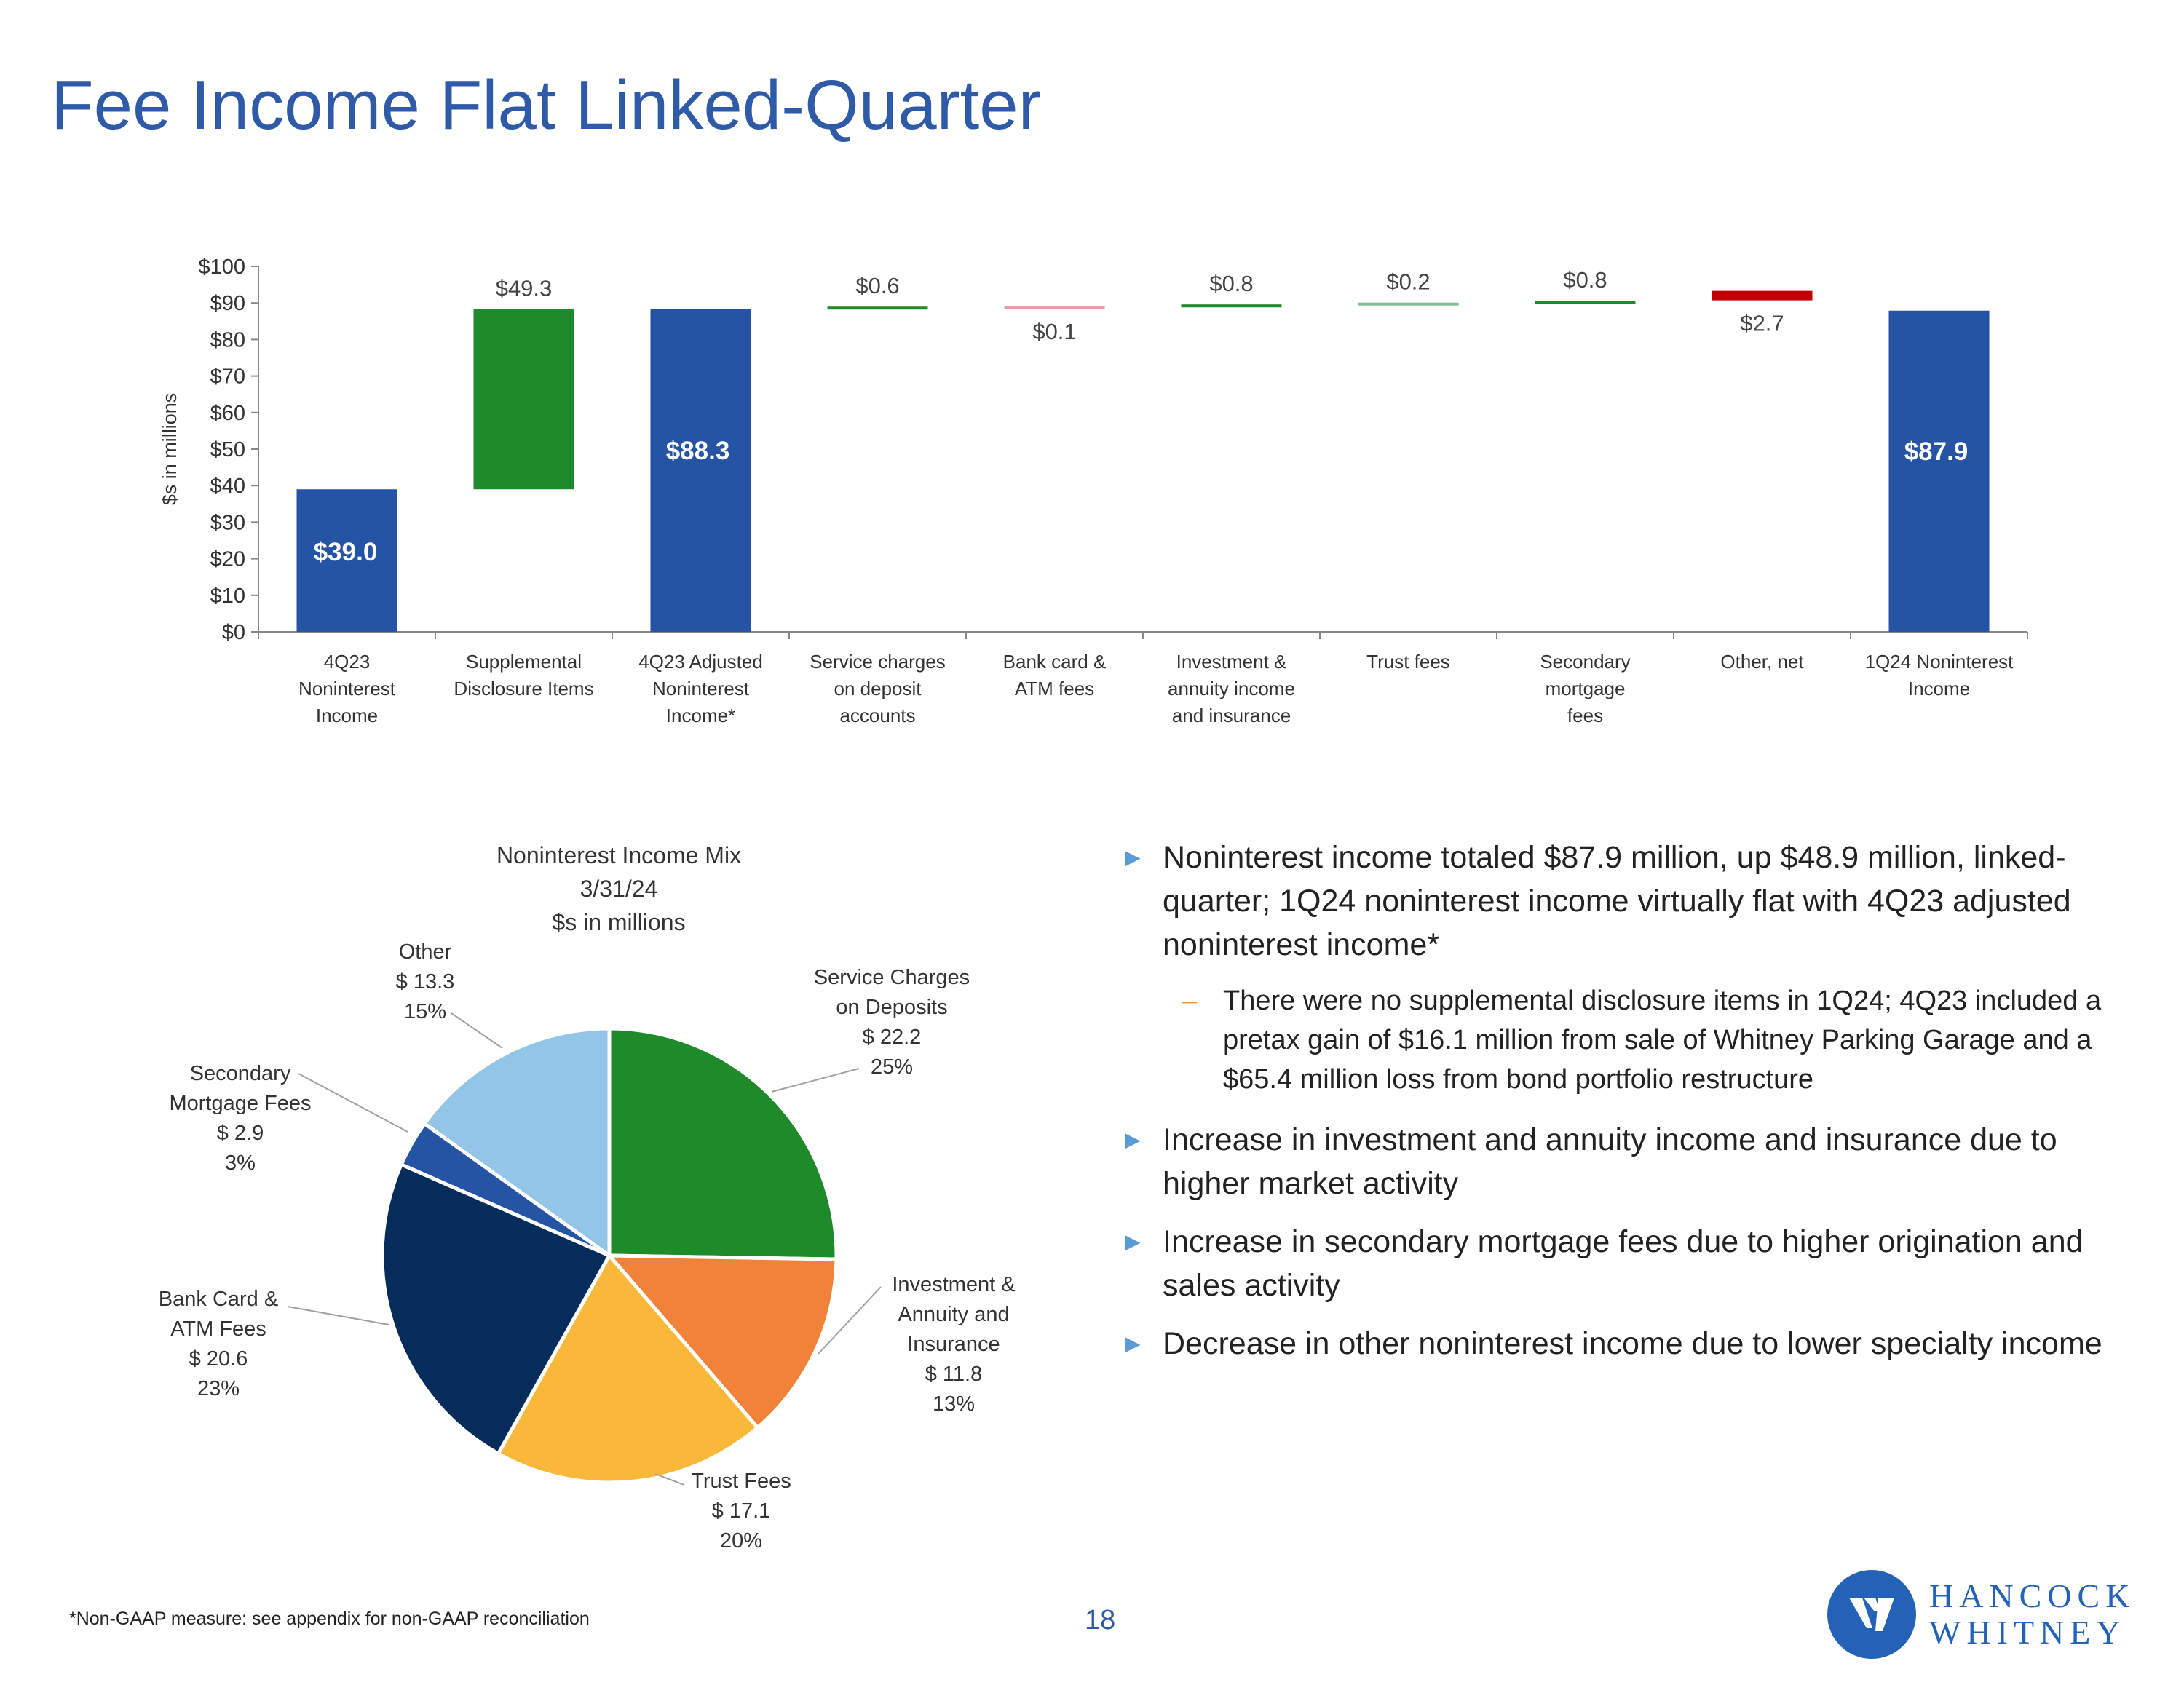 The width and height of the screenshot is (2184, 1685). Describe the element at coordinates (2027, 1632) in the screenshot. I see `logo-line2: WHITNEY` at that location.